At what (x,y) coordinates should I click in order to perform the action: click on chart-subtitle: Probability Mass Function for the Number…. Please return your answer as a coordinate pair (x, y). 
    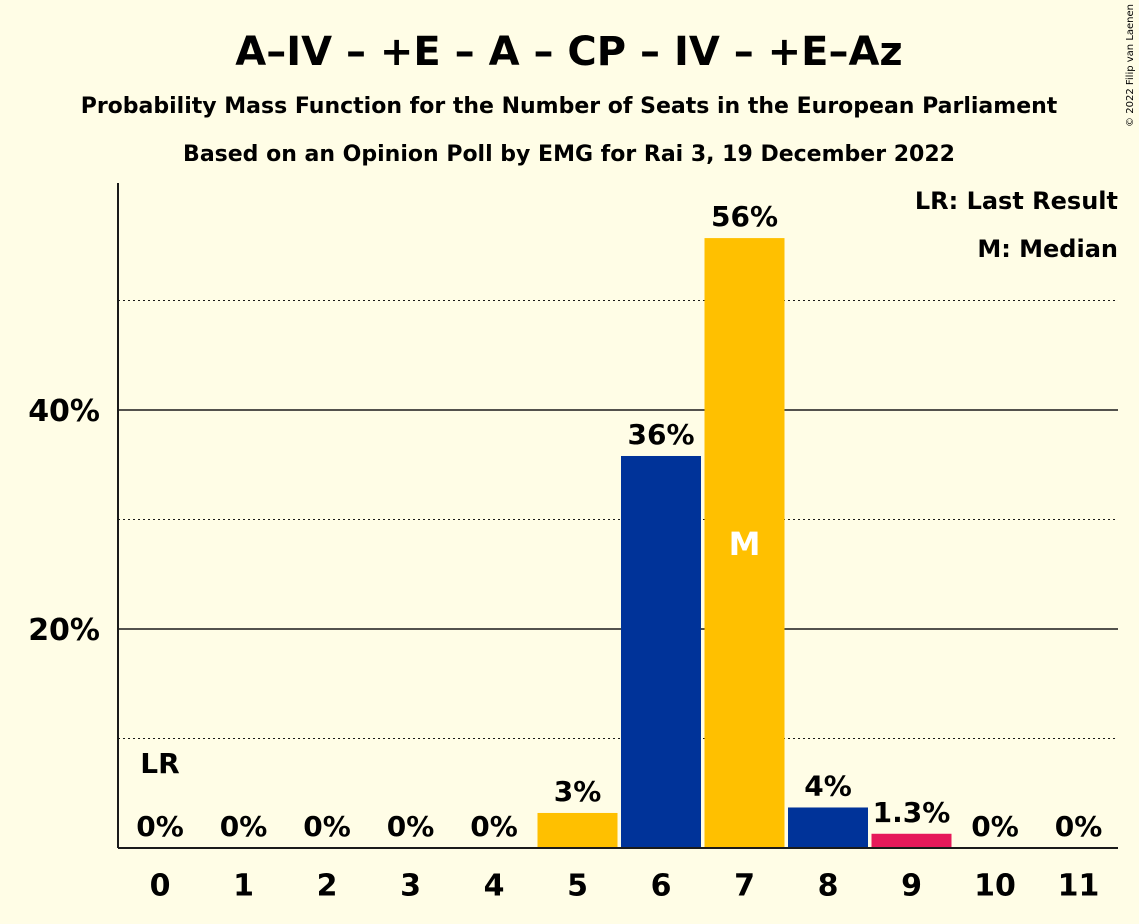
    Looking at the image, I should click on (569, 106).